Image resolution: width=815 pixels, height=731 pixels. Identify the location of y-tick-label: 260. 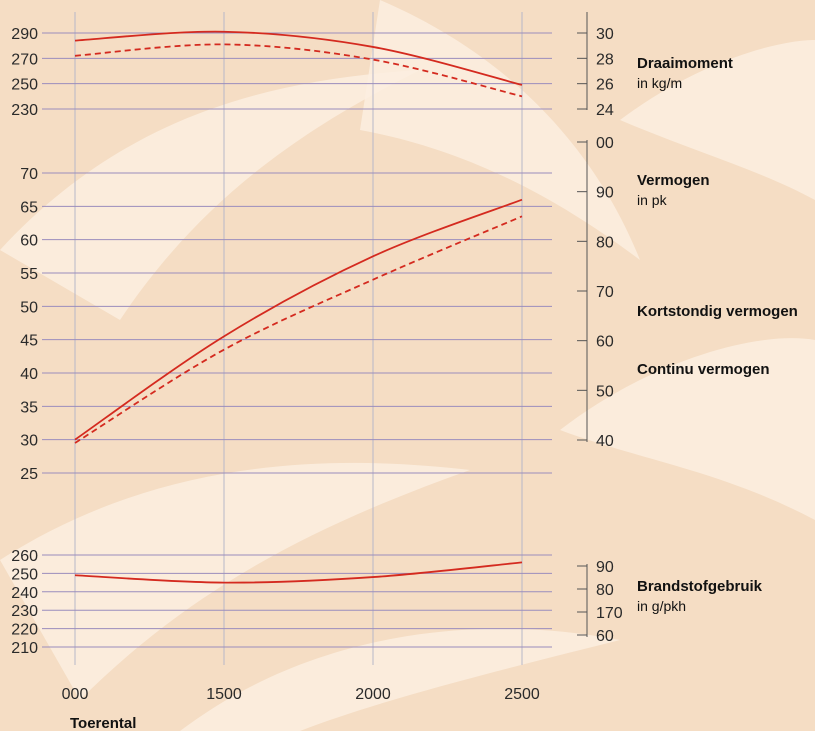
(24, 556).